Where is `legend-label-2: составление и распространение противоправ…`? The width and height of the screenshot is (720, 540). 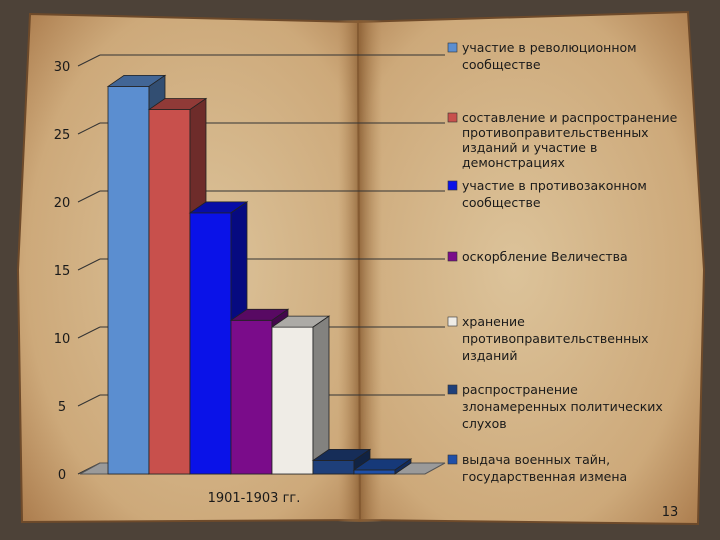 legend-label-2: составление и распространение противоправ… is located at coordinates (570, 140).